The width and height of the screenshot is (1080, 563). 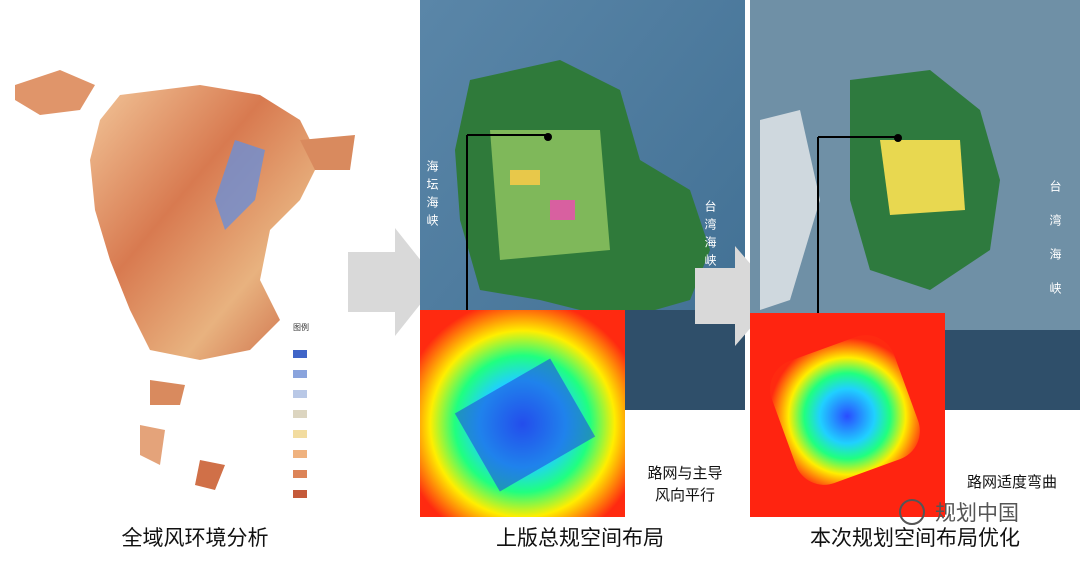 I want to click on watermark-text: 规划中国, so click(x=977, y=513).